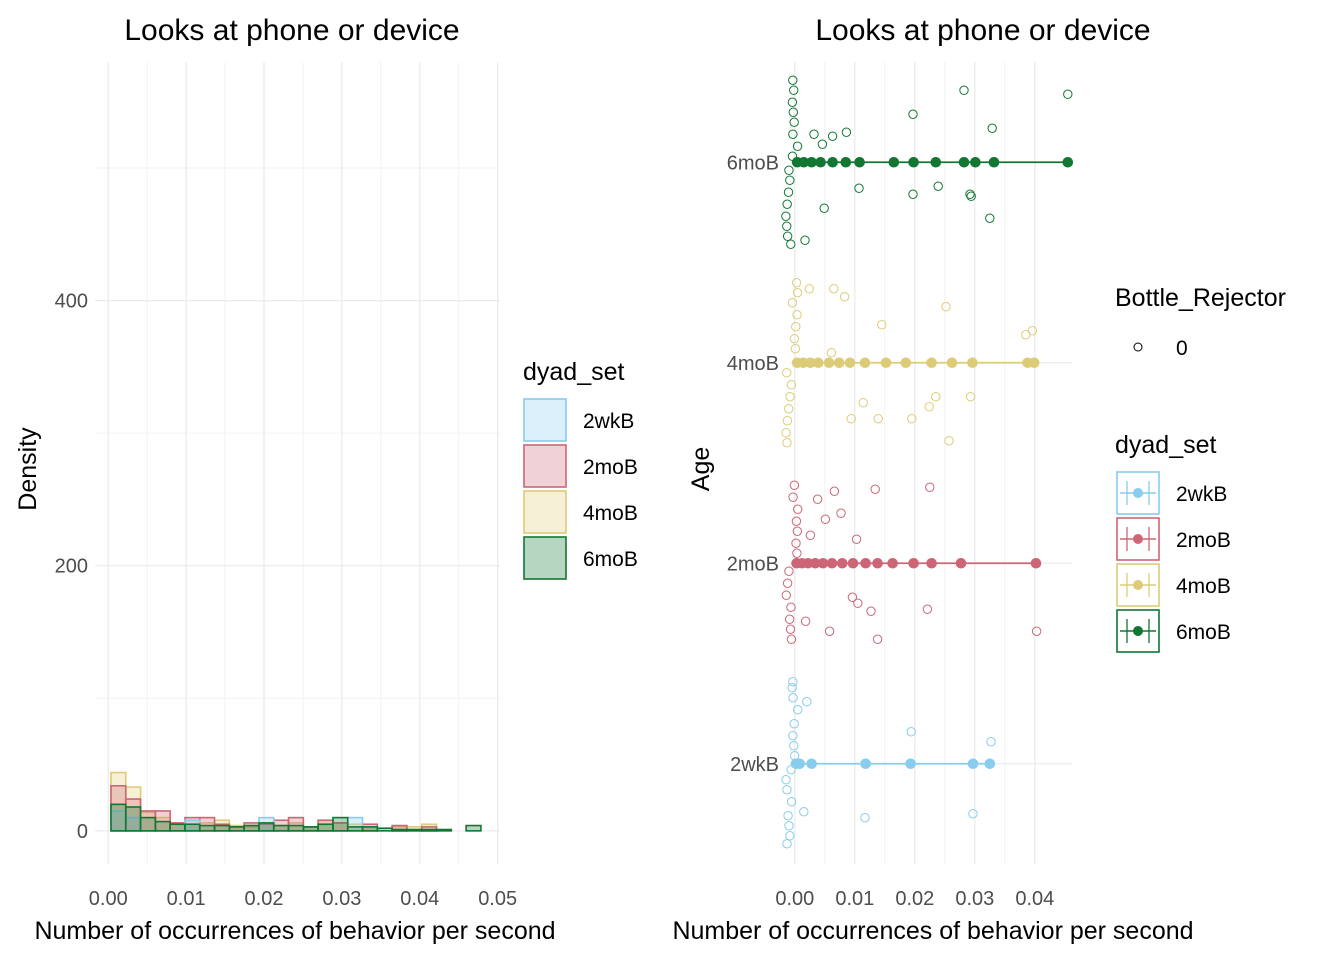 This screenshot has height=960, width=1344. What do you see at coordinates (341, 899) in the screenshot?
I see `histogram-x-tick-label: 0.03` at bounding box center [341, 899].